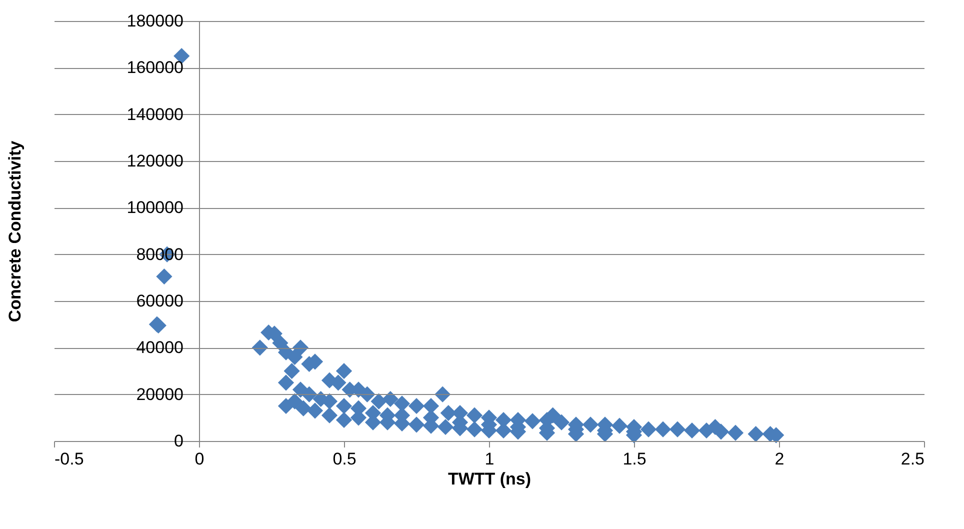 The width and height of the screenshot is (964, 529). I want to click on y-tick-label: 60000, so click(160, 301).